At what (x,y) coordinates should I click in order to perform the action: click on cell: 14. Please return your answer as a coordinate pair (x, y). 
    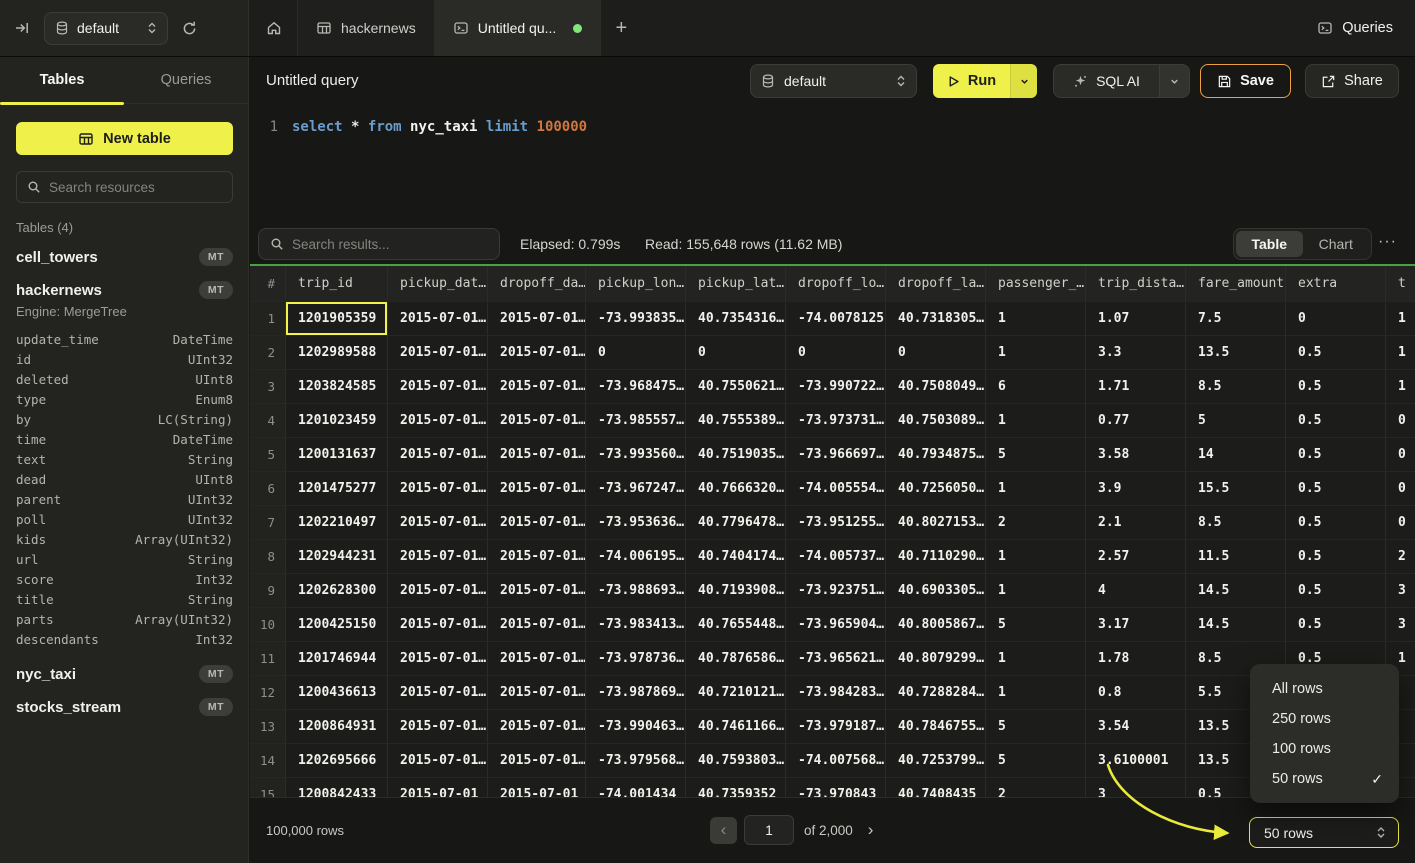
    Looking at the image, I should click on (1236, 455).